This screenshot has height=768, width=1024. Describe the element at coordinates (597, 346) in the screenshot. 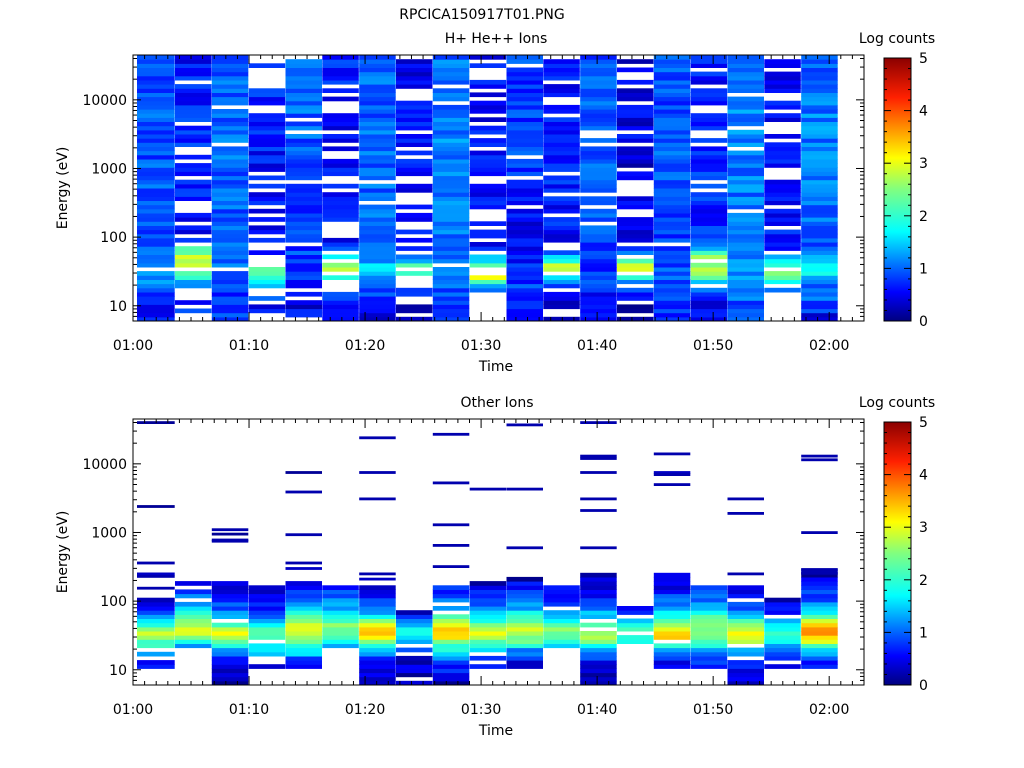

I see `x-tick-label: 01:40` at that location.